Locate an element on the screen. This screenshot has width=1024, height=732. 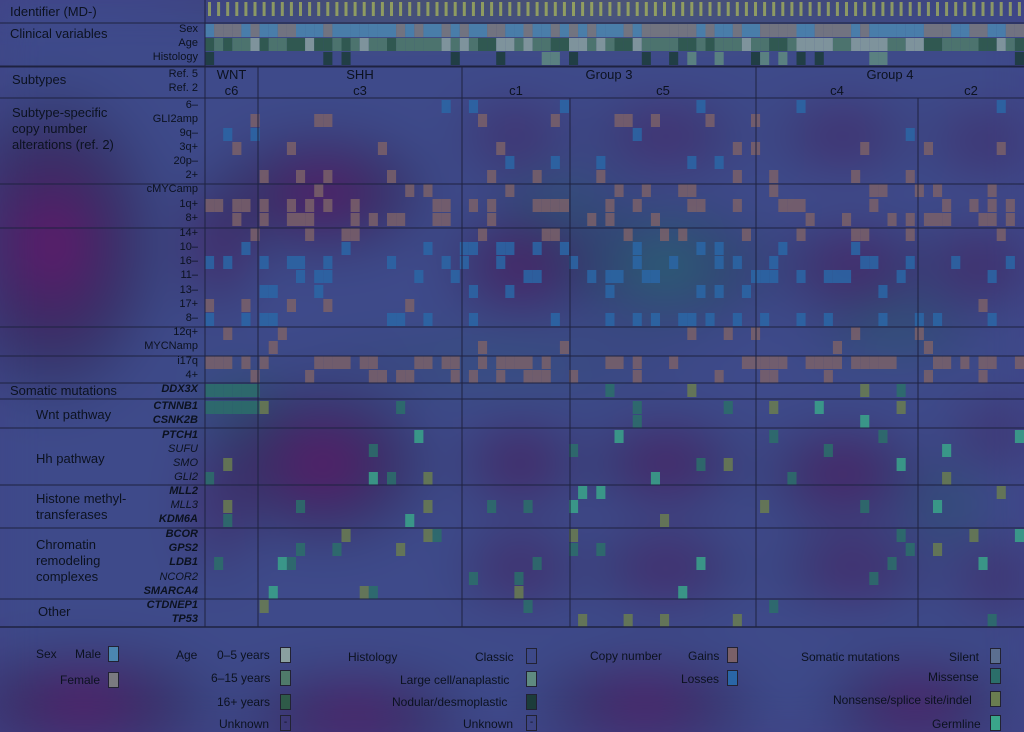
subtype-ref5-label: Group 3 is located at coordinates (609, 74).